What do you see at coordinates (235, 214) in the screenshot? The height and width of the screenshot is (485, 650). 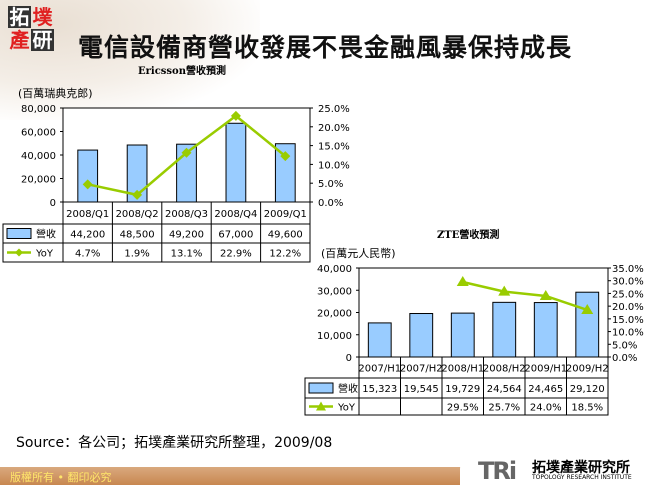 I see `ericsson-category-label: 2008/Q4` at bounding box center [235, 214].